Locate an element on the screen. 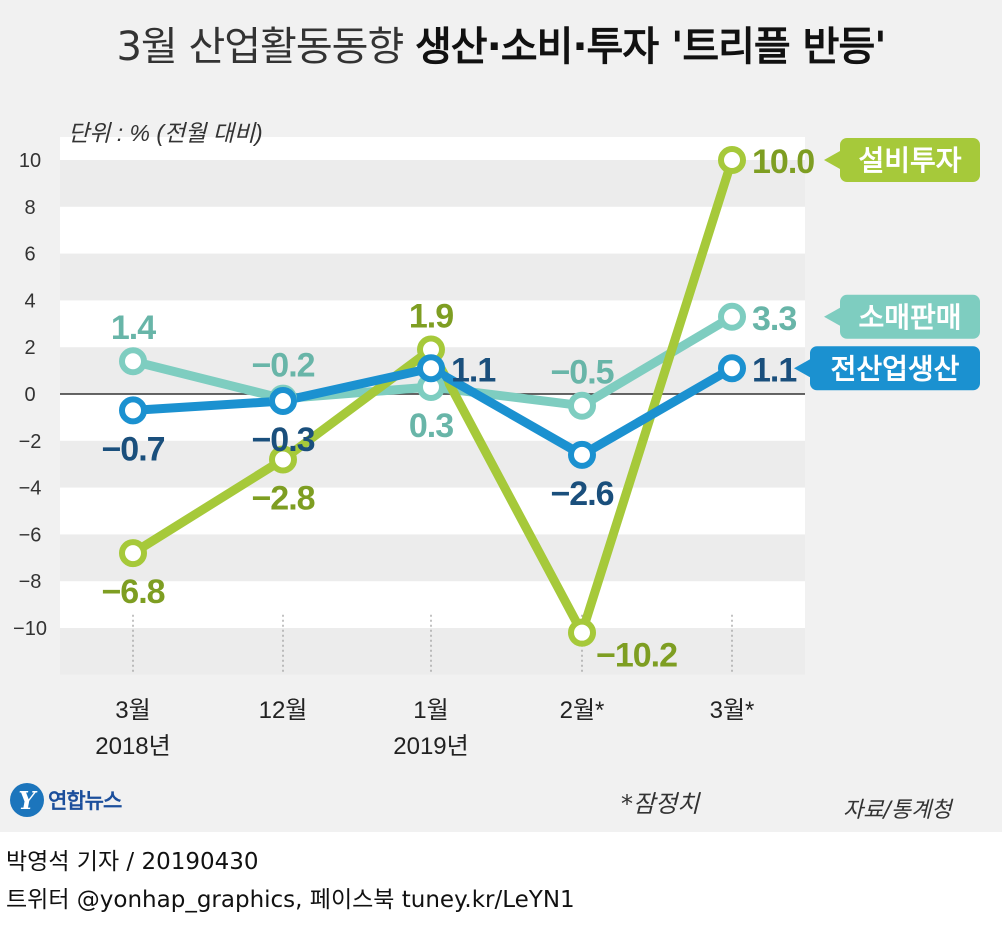  y-tick-label: −2 is located at coordinates (30, 442).